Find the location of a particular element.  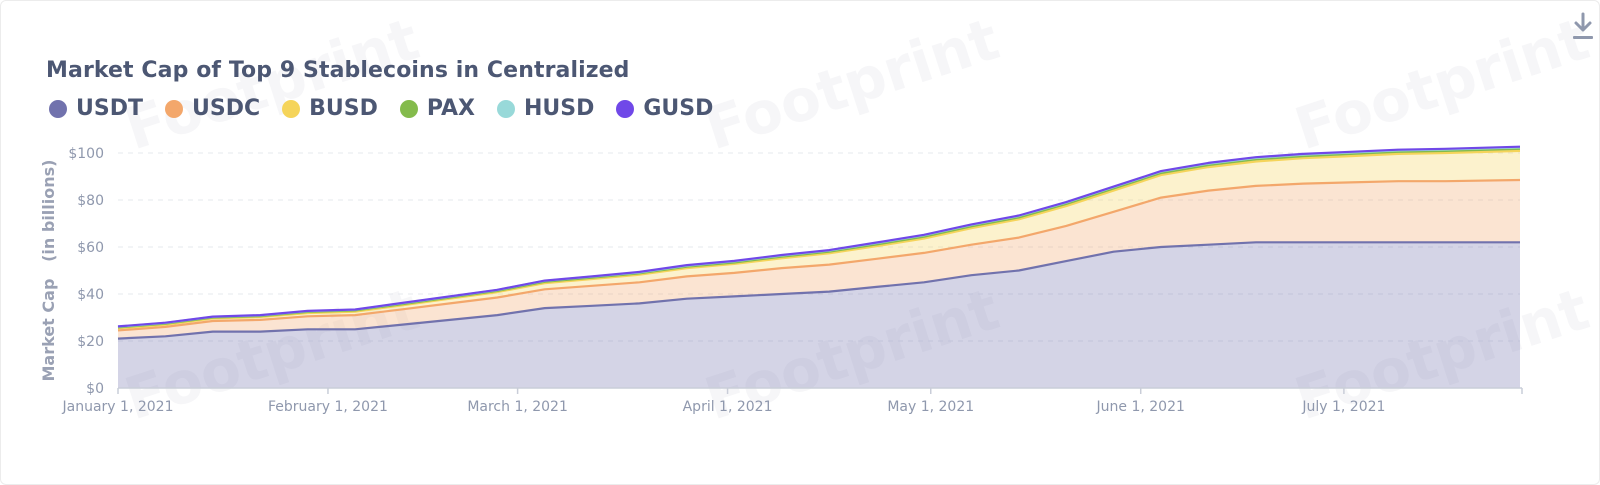

y-tick-label: $0 is located at coordinates (95, 389).